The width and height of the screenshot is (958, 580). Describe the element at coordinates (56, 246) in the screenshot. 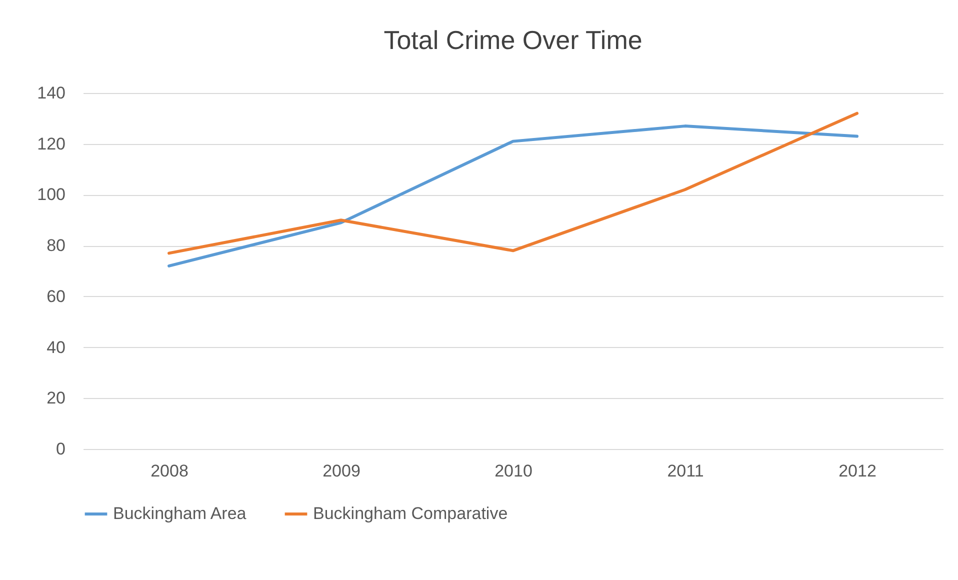

I see `y-tick-label: 80` at that location.